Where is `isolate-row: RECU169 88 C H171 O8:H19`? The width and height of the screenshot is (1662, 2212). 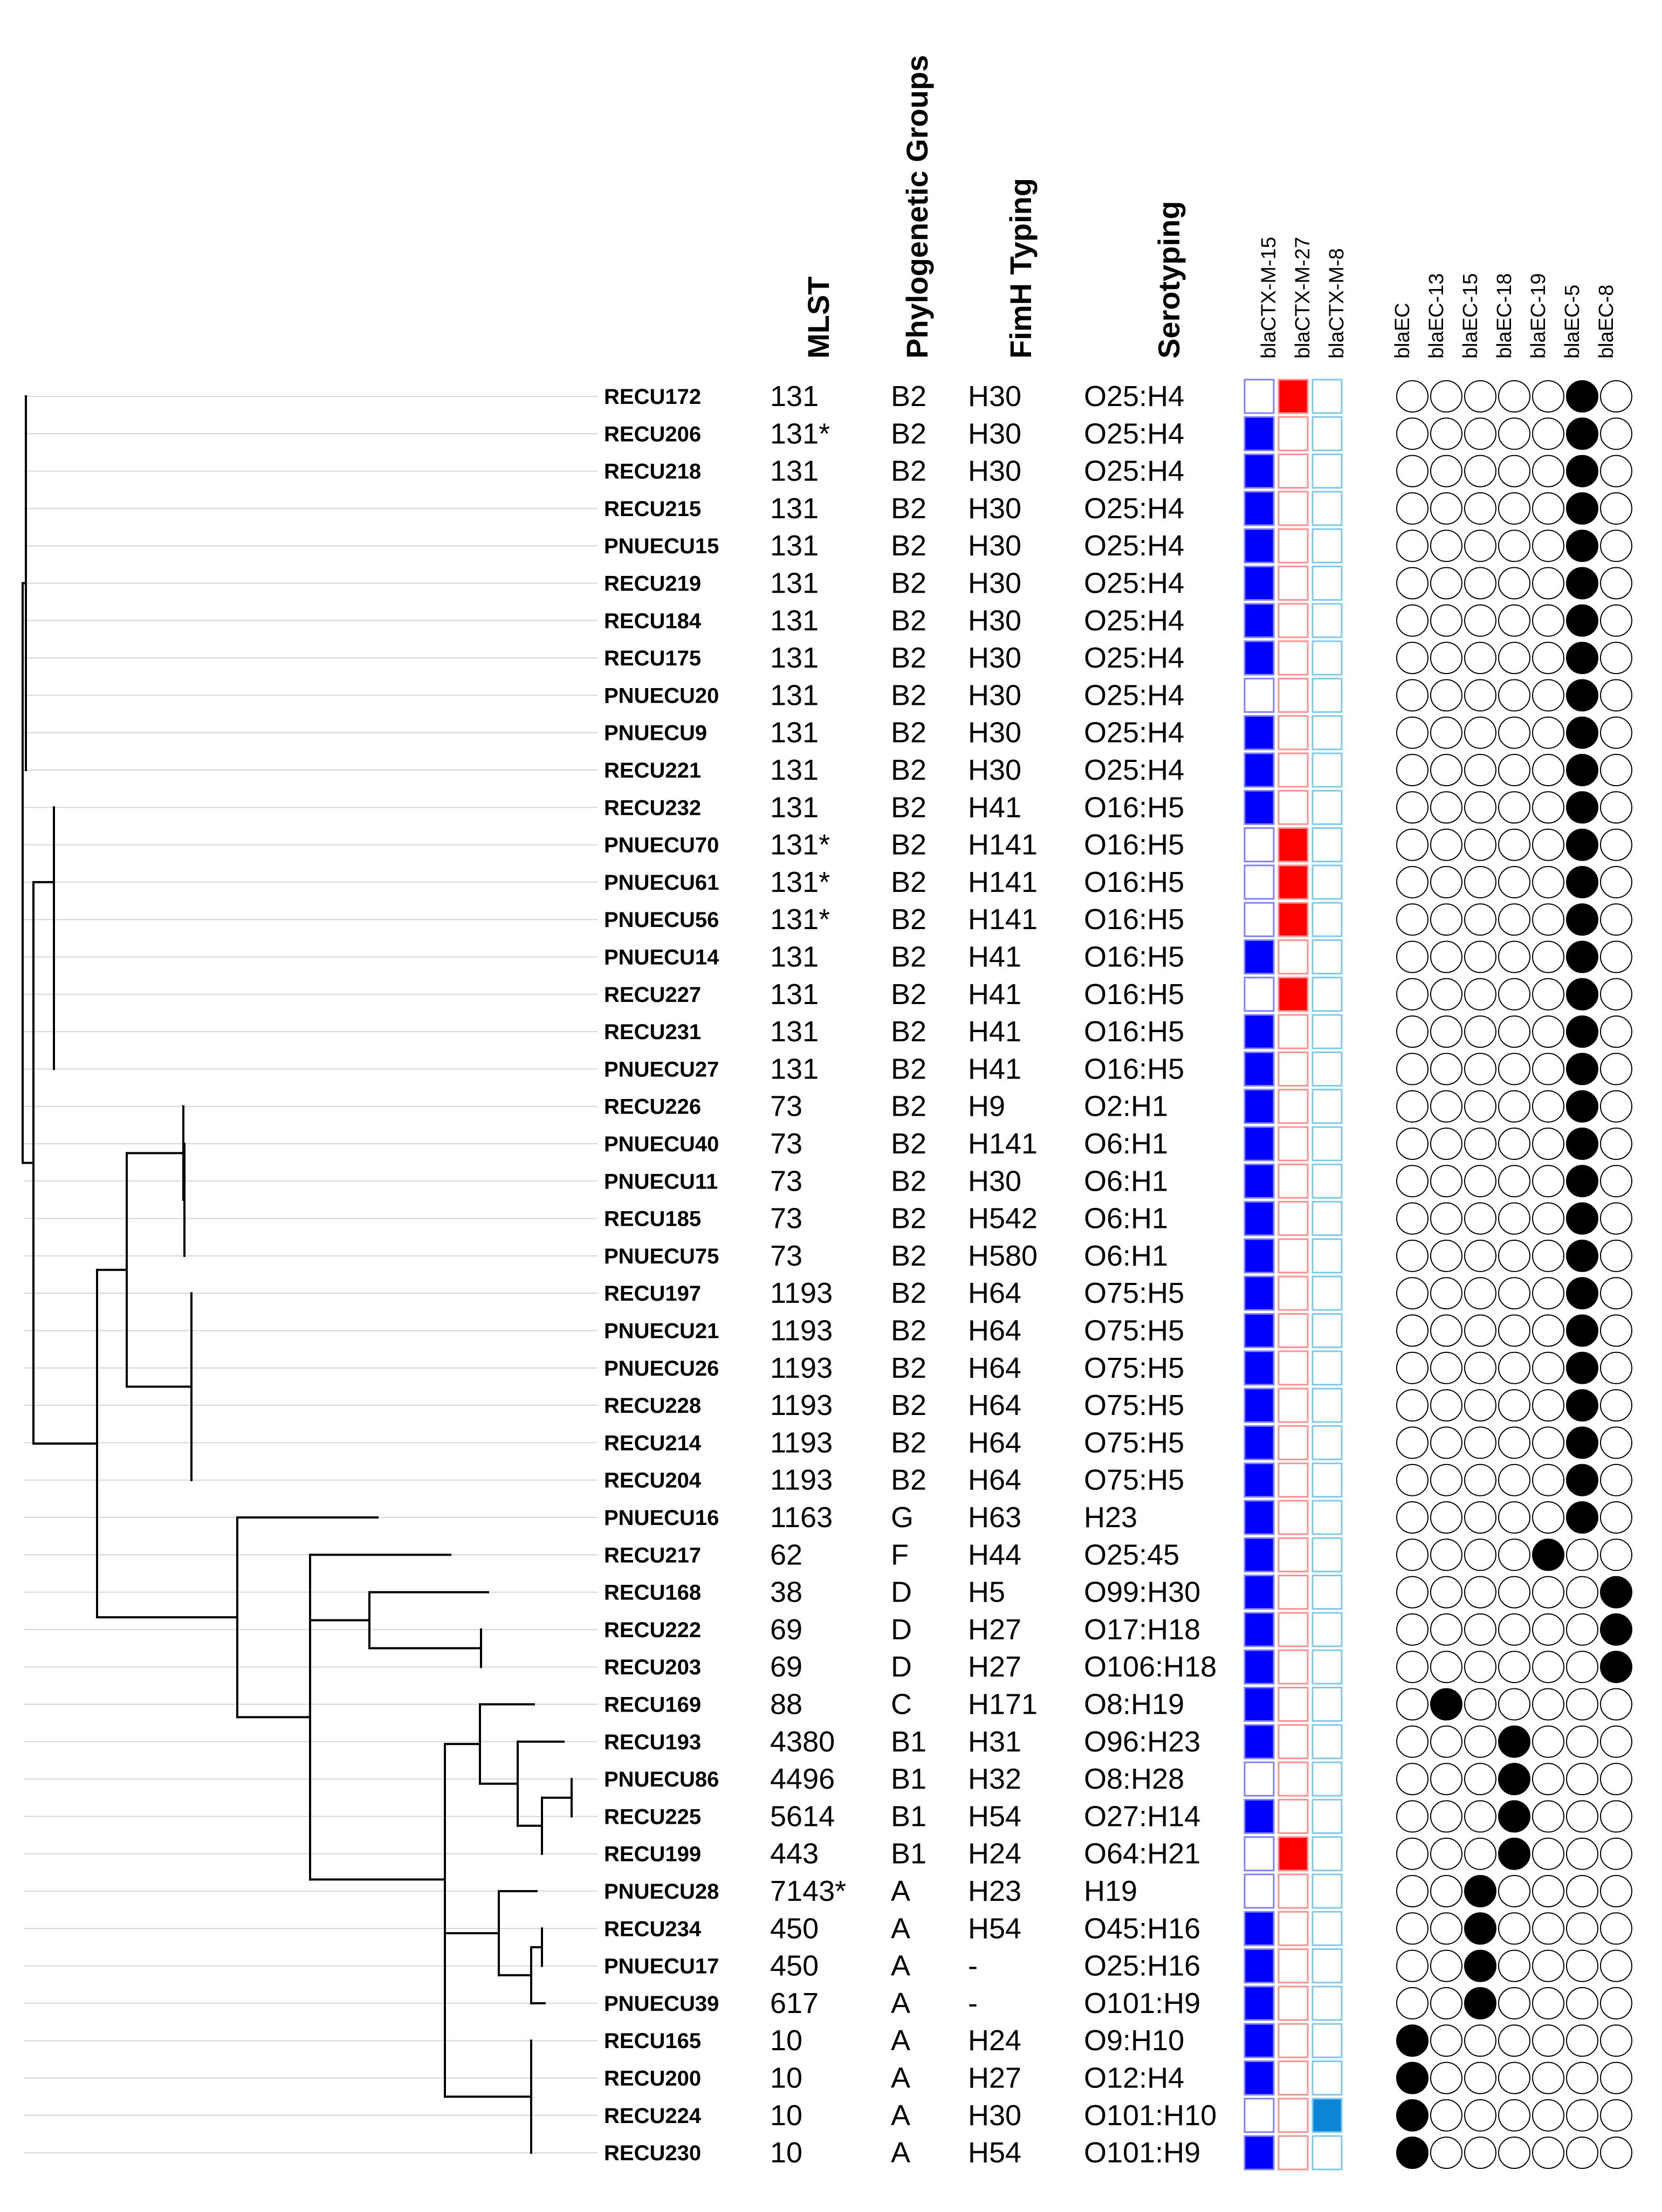
isolate-row: RECU169 88 C H171 O8:H19 is located at coordinates (1118, 1704).